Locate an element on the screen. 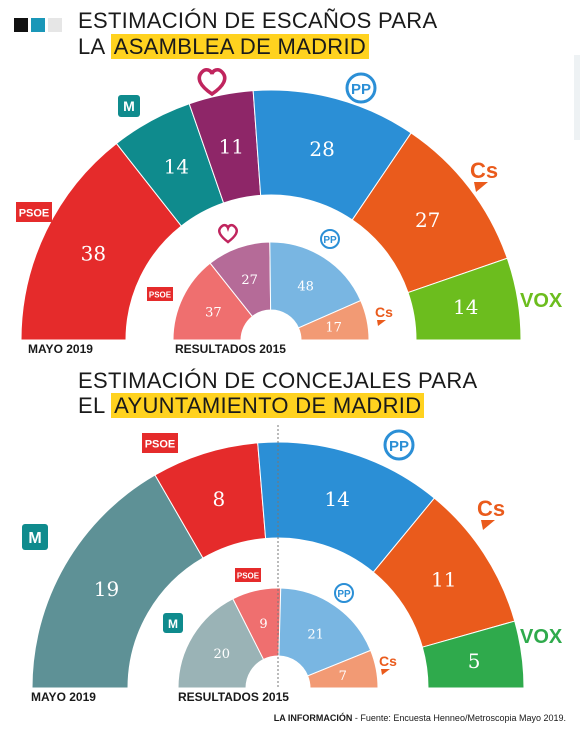  chart1-outer-label-más-madrid: 14 is located at coordinates (176, 167).